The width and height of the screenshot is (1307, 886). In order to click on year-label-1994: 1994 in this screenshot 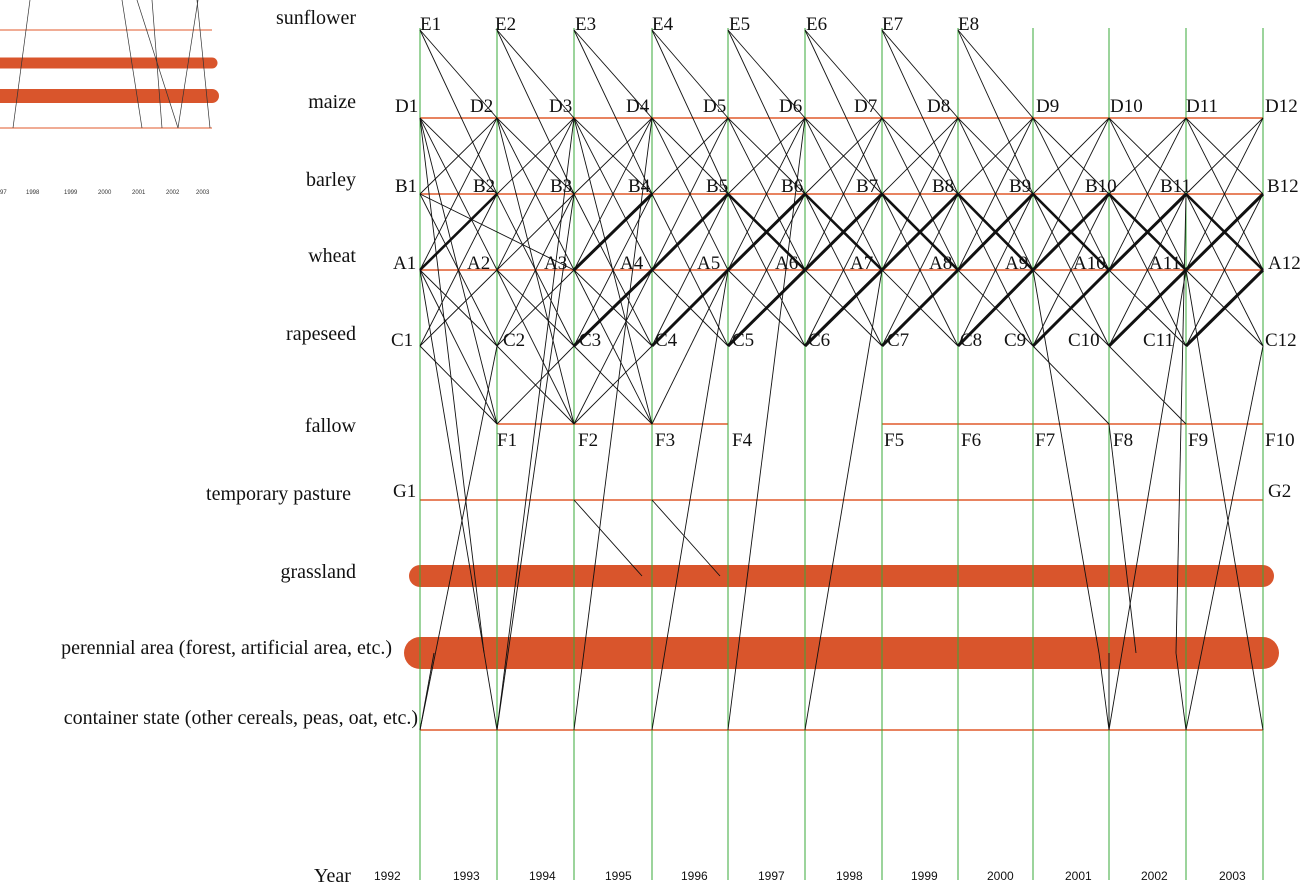, I will do `click(542, 876)`.